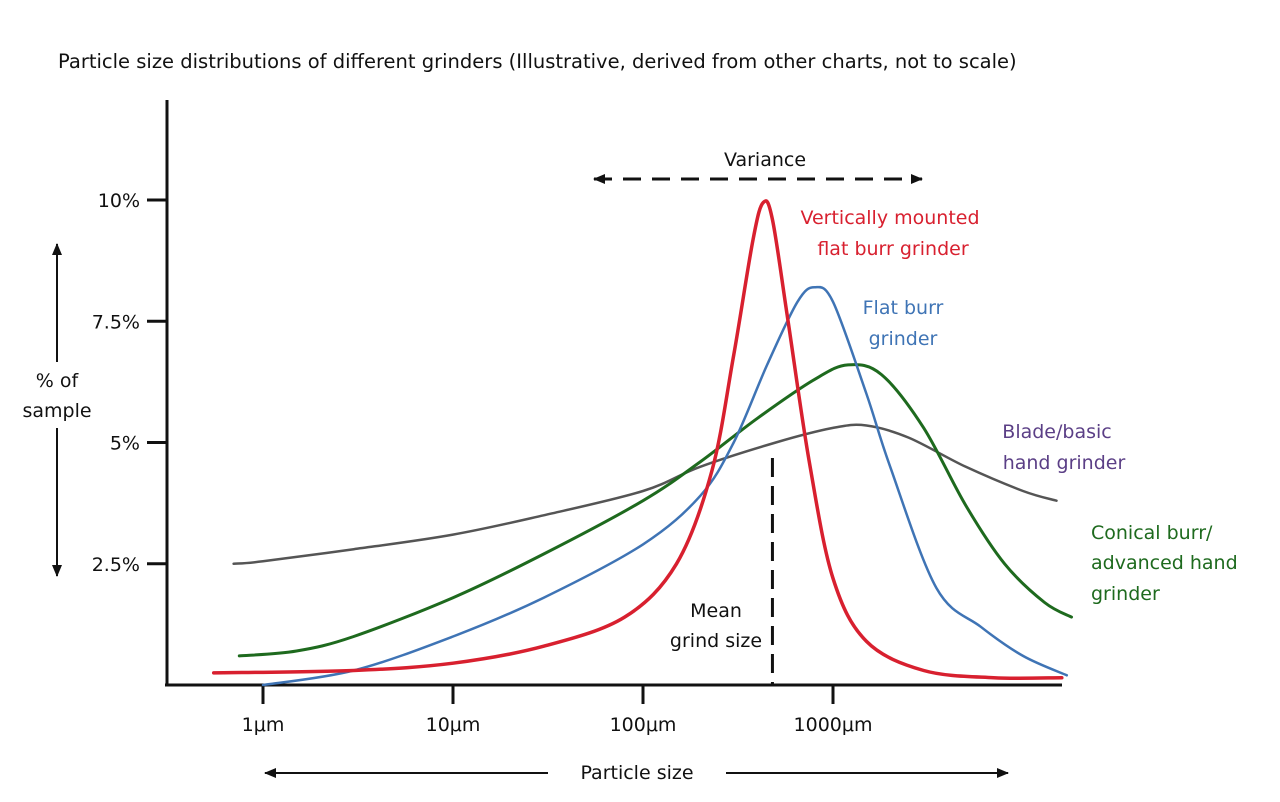 This screenshot has height=802, width=1280. Describe the element at coordinates (889, 218) in the screenshot. I see `label-vertical-flat-burr-line1: Vertically mounted` at that location.